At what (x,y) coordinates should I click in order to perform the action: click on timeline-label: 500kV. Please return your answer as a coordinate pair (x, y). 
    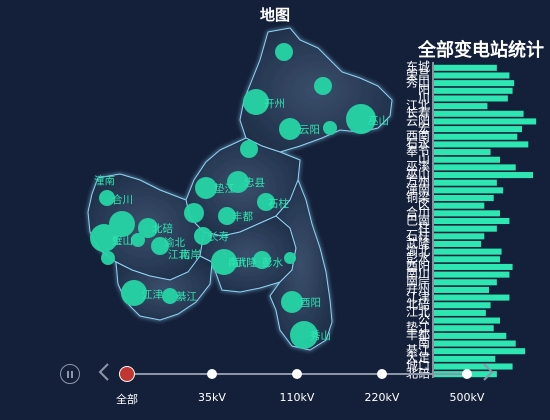
    Looking at the image, I should click on (467, 397).